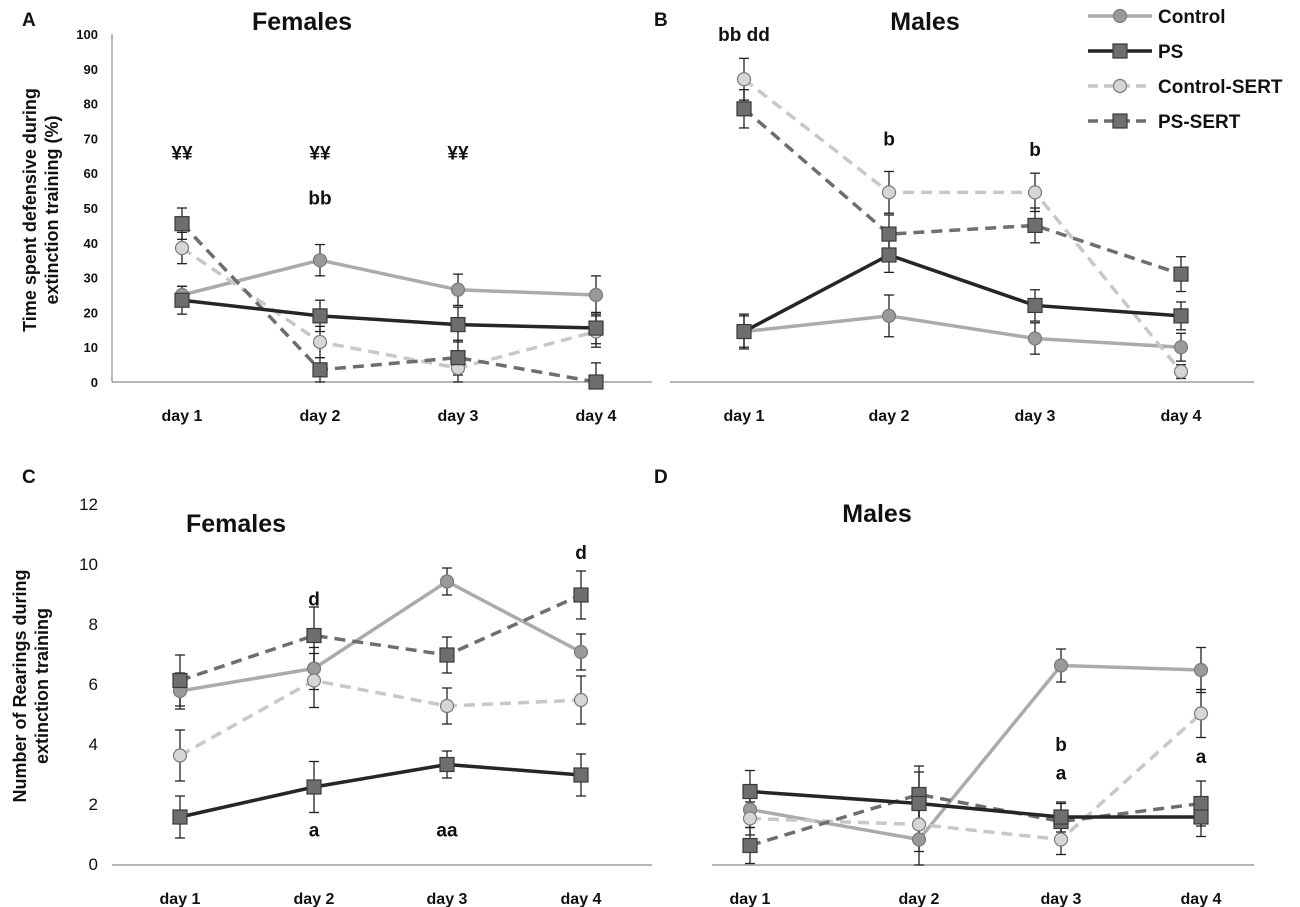 This screenshot has height=907, width=1300. Describe the element at coordinates (93, 744) in the screenshot. I see `y-tick-label: 4` at that location.